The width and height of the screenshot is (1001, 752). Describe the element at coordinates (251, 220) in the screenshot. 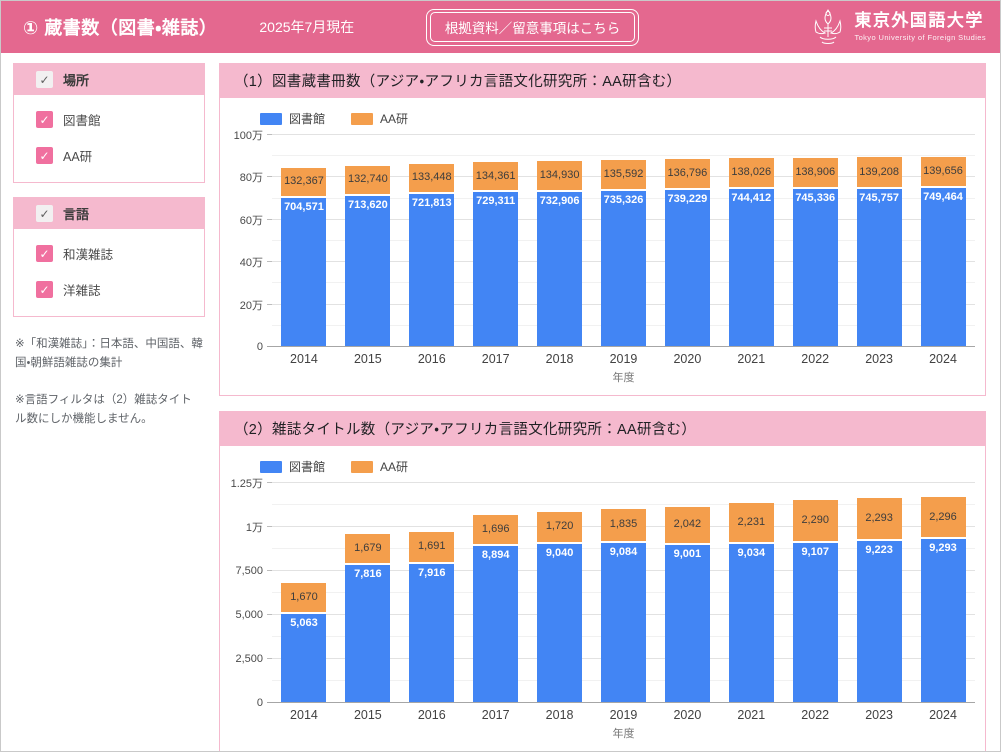

I see `y-tick-label: 60万` at that location.